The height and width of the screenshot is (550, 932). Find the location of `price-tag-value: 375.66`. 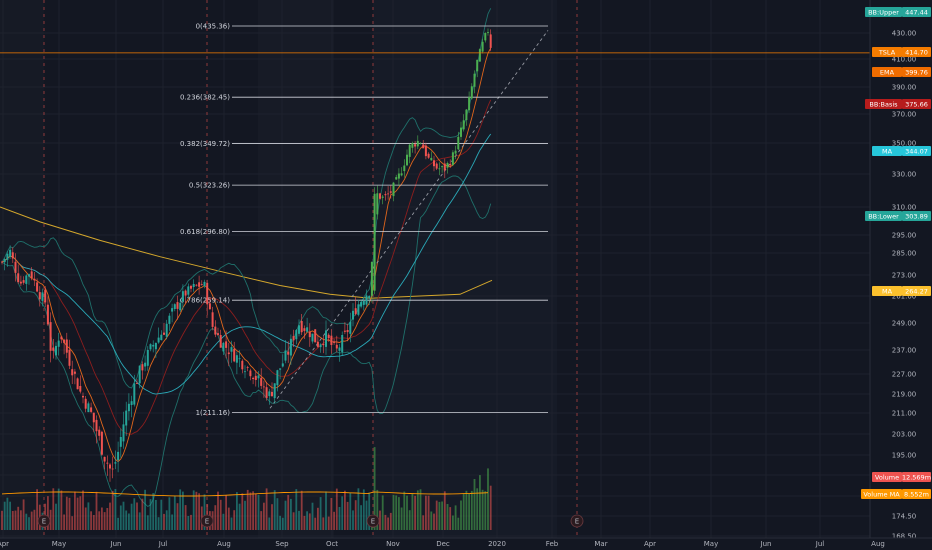

price-tag-value: 375.66 is located at coordinates (916, 104).